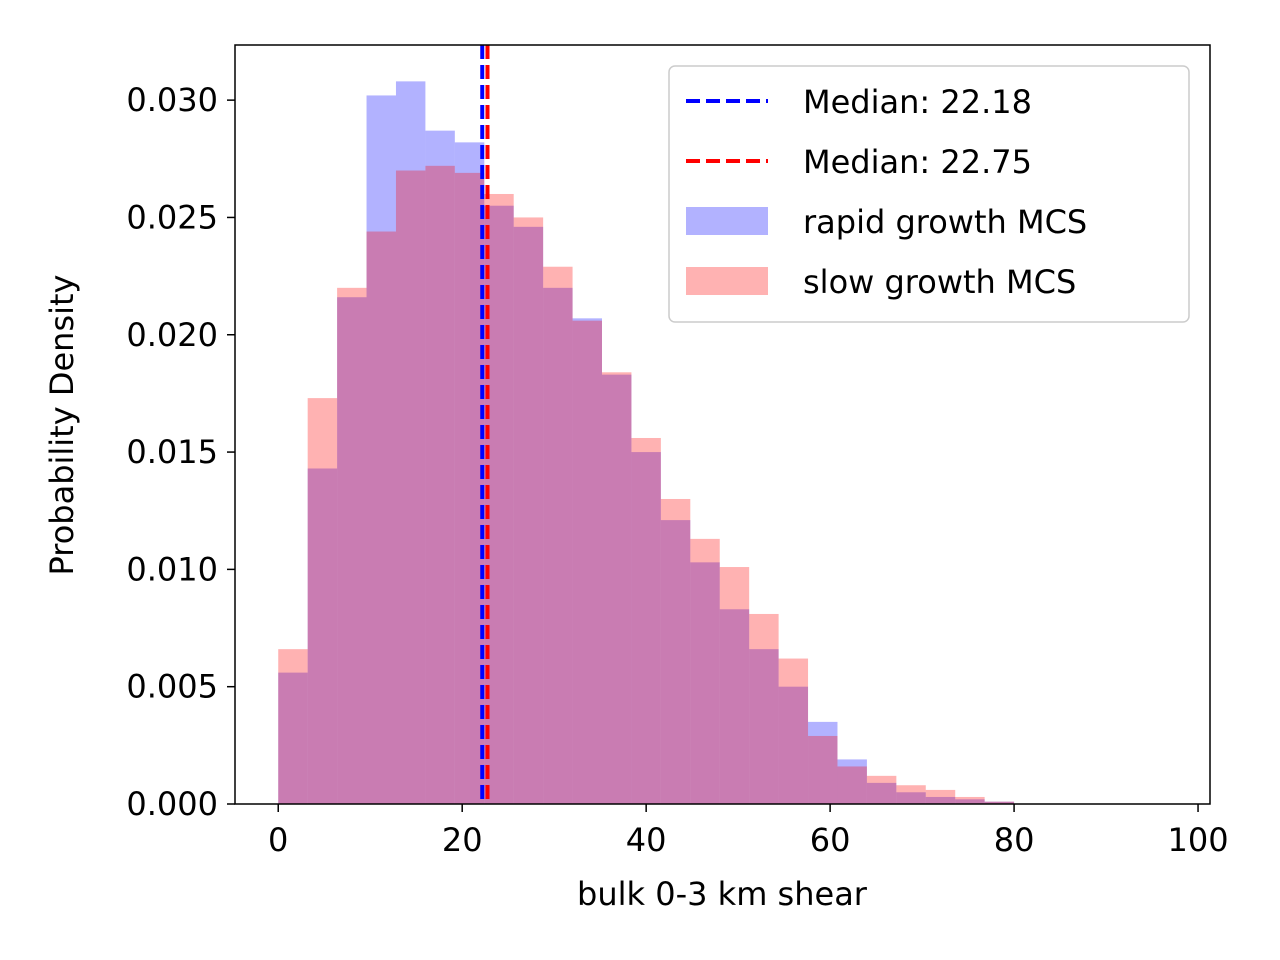 This screenshot has height=960, width=1280. I want to click on x-tick-label: 0, so click(278, 840).